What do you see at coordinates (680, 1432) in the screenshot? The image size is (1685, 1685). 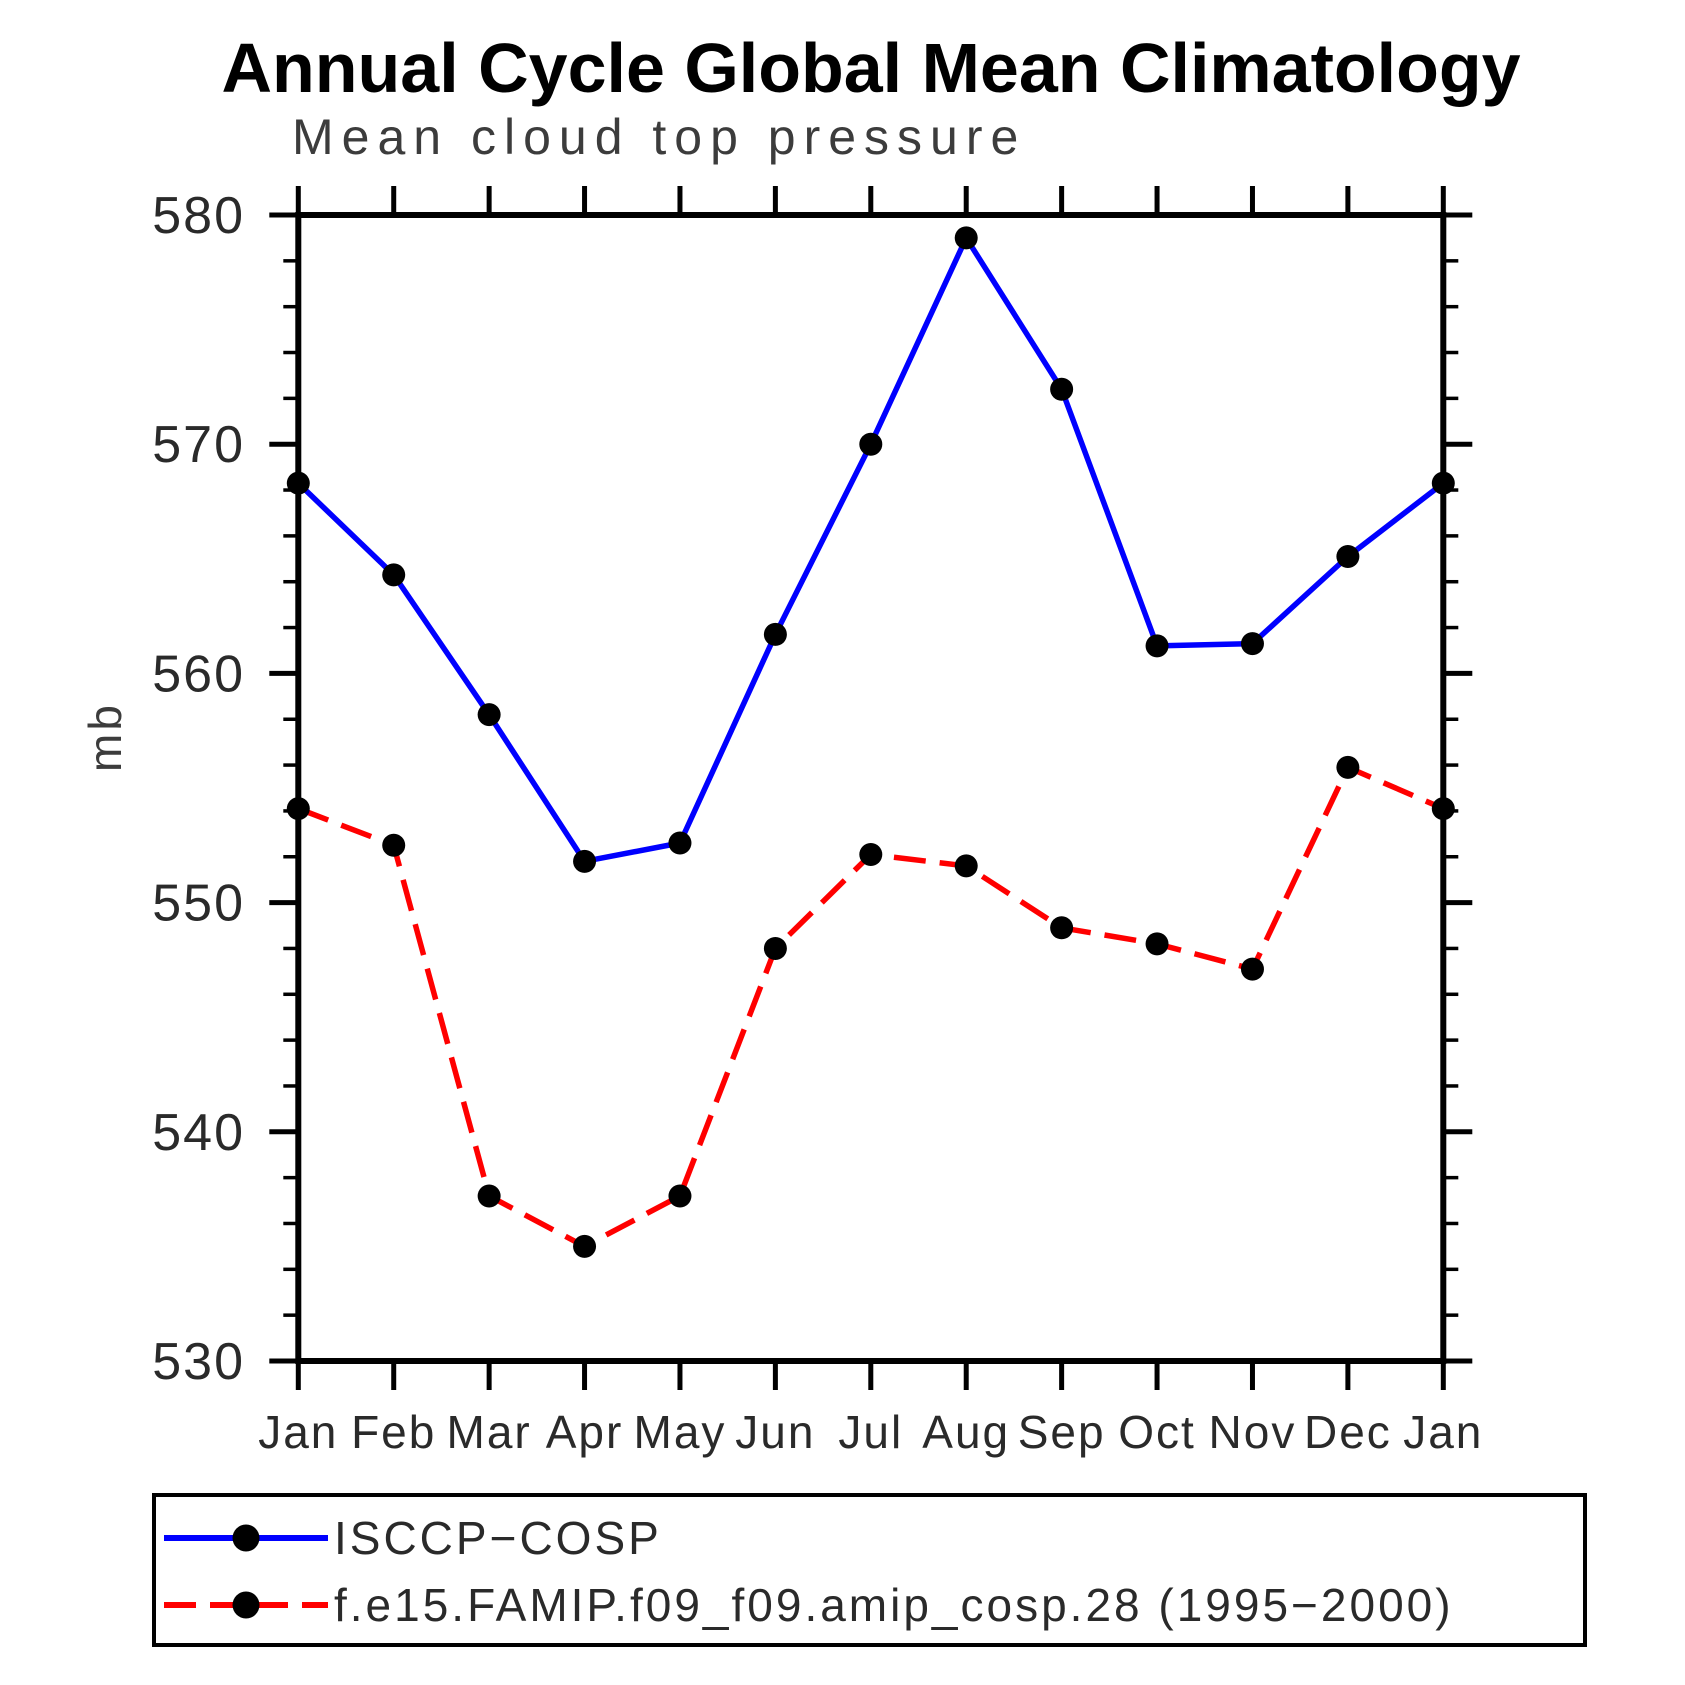 I see `x-tick-label: May` at bounding box center [680, 1432].